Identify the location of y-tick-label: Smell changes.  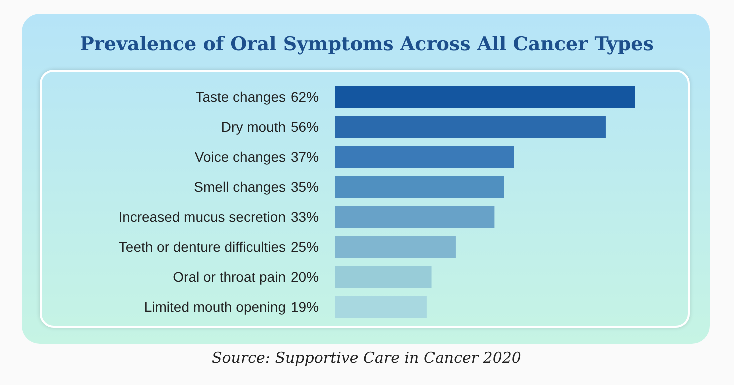
(240, 186).